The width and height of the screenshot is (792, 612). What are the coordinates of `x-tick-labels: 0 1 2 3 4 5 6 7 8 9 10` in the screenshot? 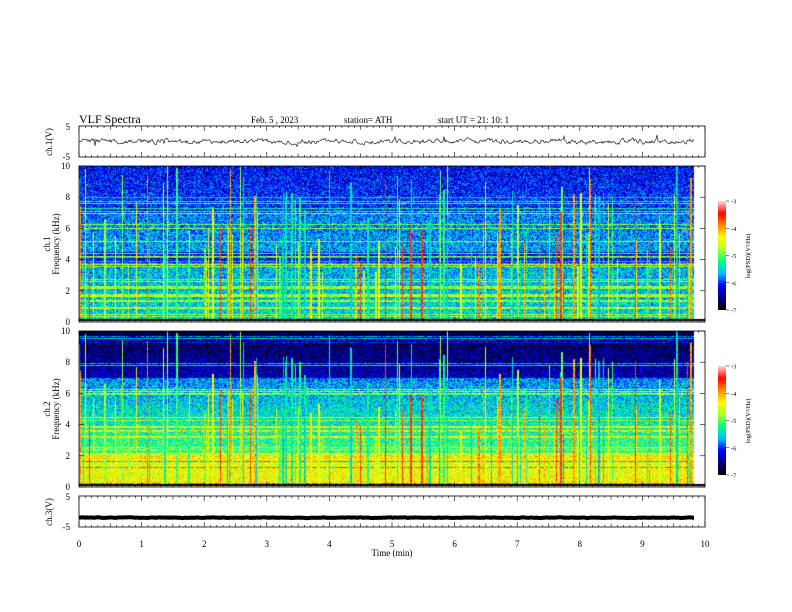 It's located at (393, 544).